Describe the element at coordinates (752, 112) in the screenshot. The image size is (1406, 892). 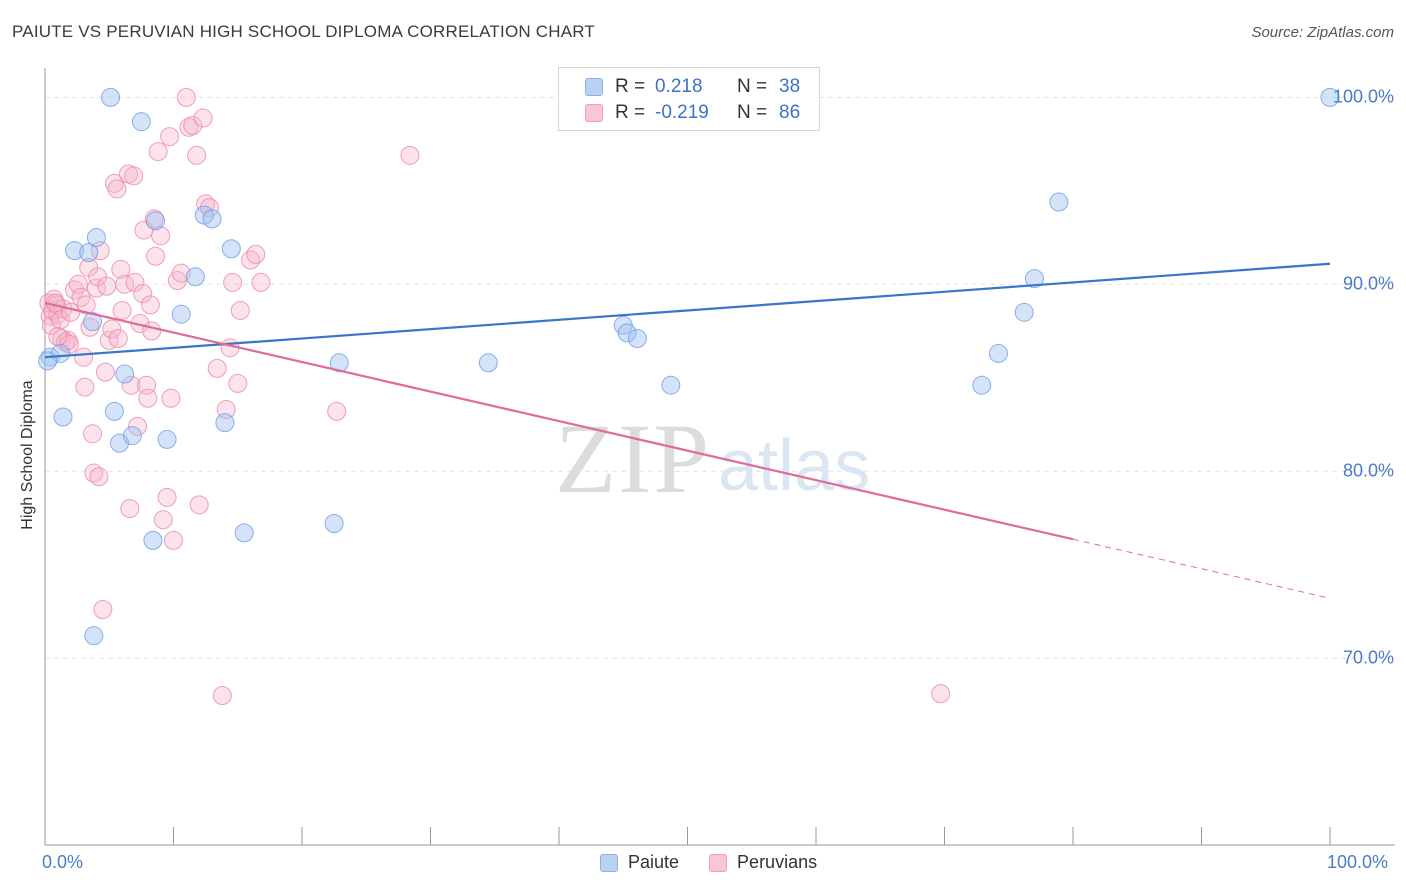
I see `n-label: N =` at that location.